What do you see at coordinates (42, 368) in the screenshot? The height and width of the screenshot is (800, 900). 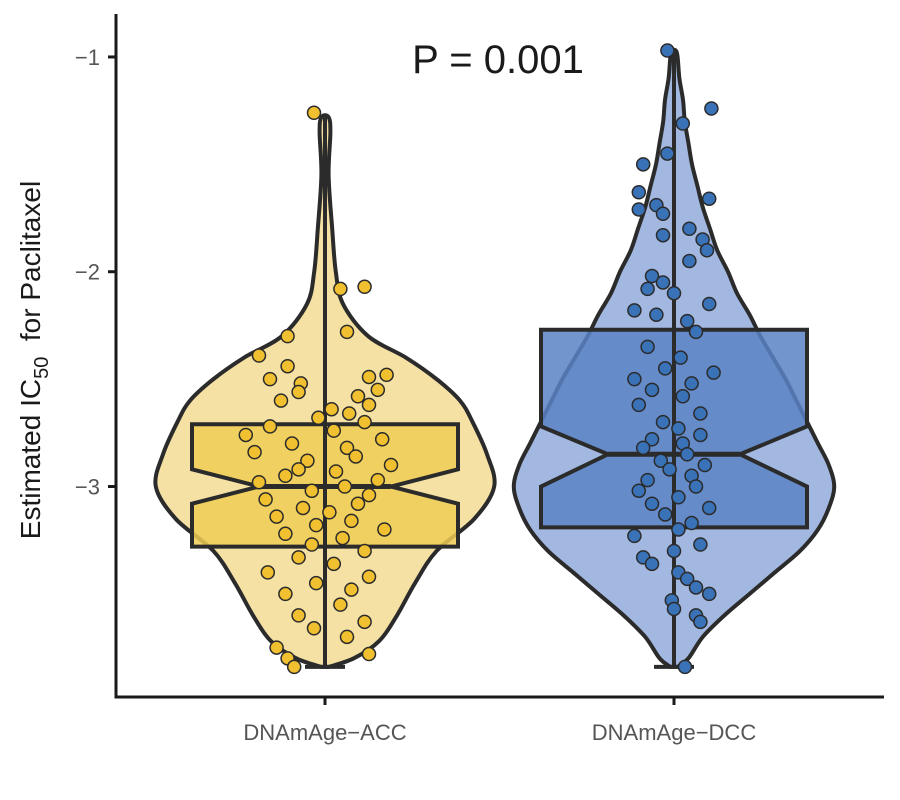 I see `y-axis-title-subscript: 50` at bounding box center [42, 368].